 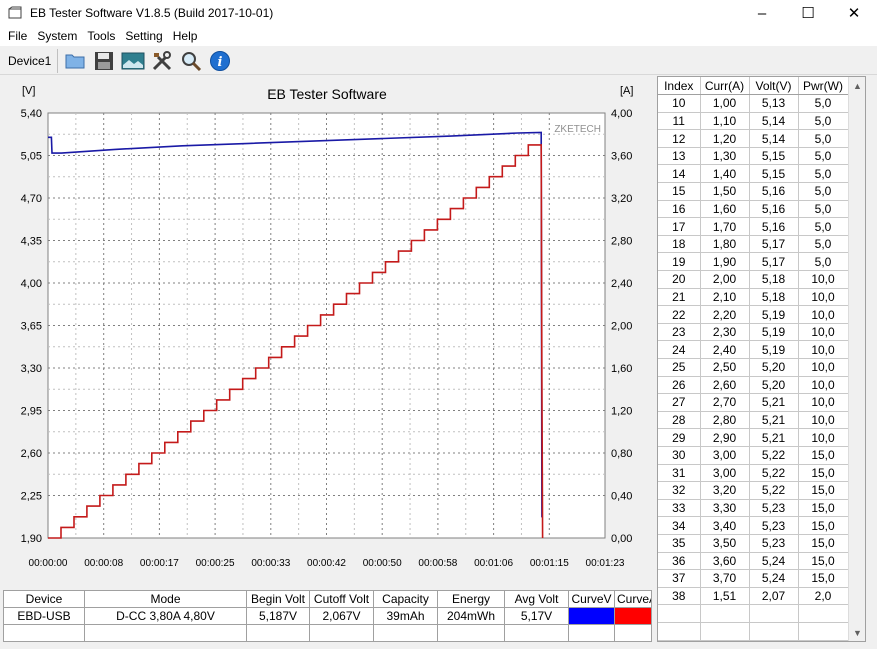 What do you see at coordinates (191, 61) in the screenshot?
I see `zoom-button` at bounding box center [191, 61].